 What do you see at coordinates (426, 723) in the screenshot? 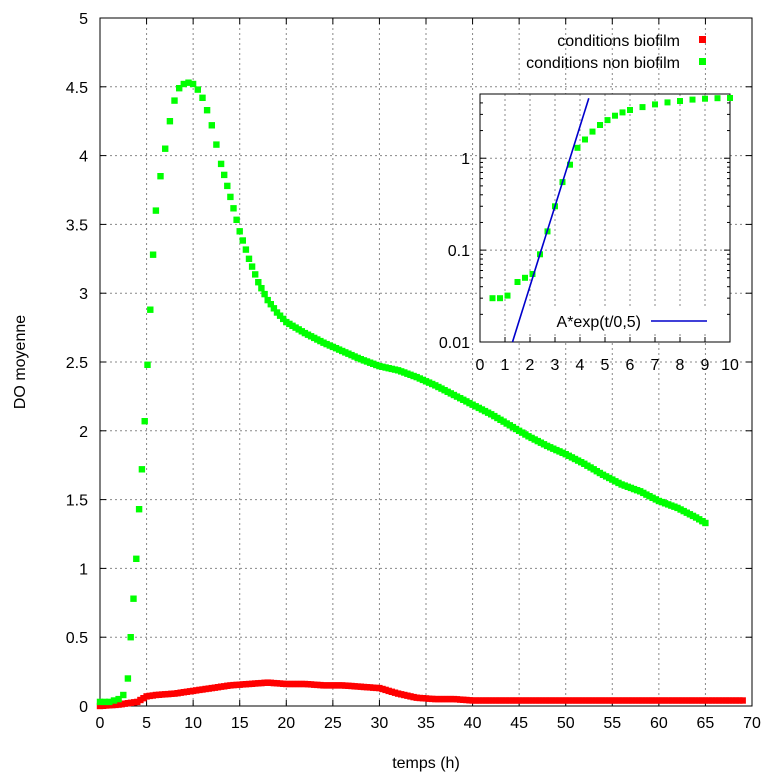
I see `x-tick-label: 35` at bounding box center [426, 723].